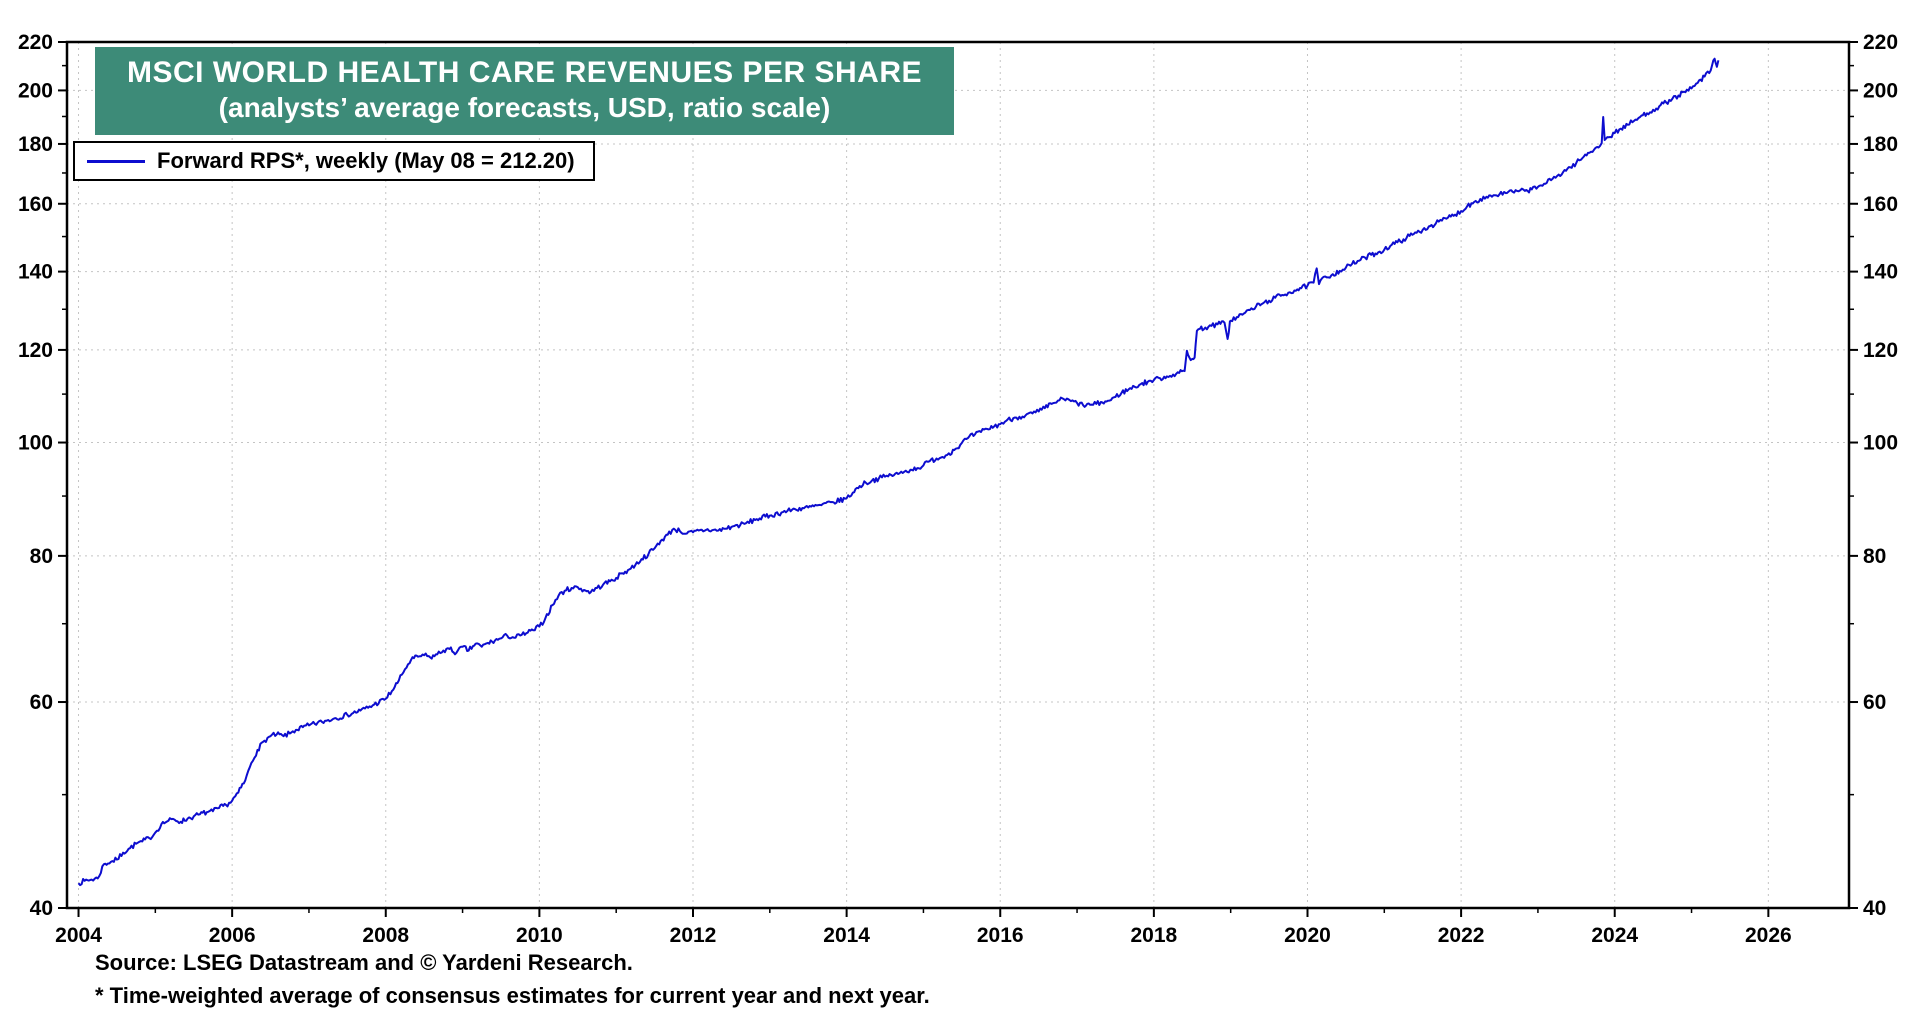 This screenshot has height=1020, width=1920. What do you see at coordinates (35, 475) in the screenshot?
I see `y-tick-labels-left: 40 60 80 100 120 140 160 180 200 220` at bounding box center [35, 475].